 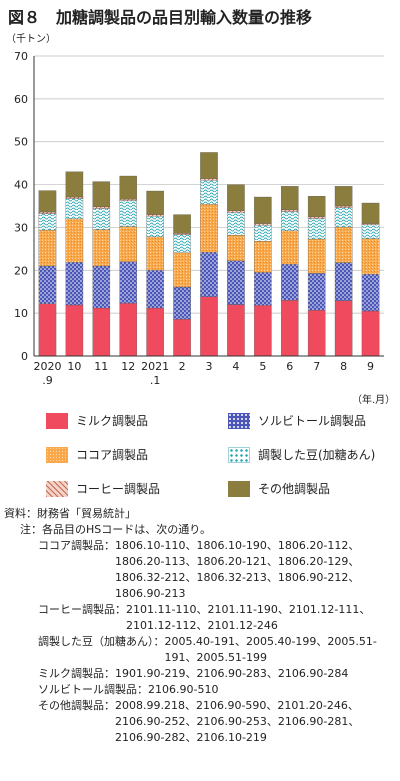 What do you see at coordinates (155, 366) in the screenshot?
I see `x-tick-label: 2021` at bounding box center [155, 366].